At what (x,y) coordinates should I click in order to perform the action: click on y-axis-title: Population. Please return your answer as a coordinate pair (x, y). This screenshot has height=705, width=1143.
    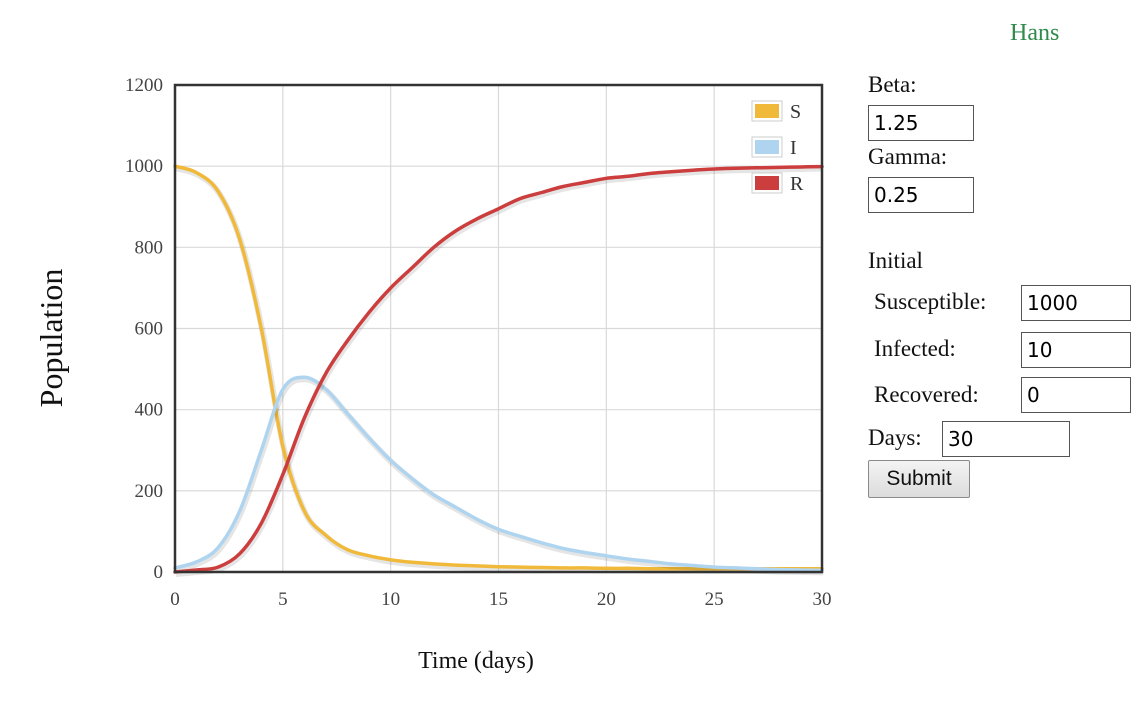
    Looking at the image, I should click on (51, 338).